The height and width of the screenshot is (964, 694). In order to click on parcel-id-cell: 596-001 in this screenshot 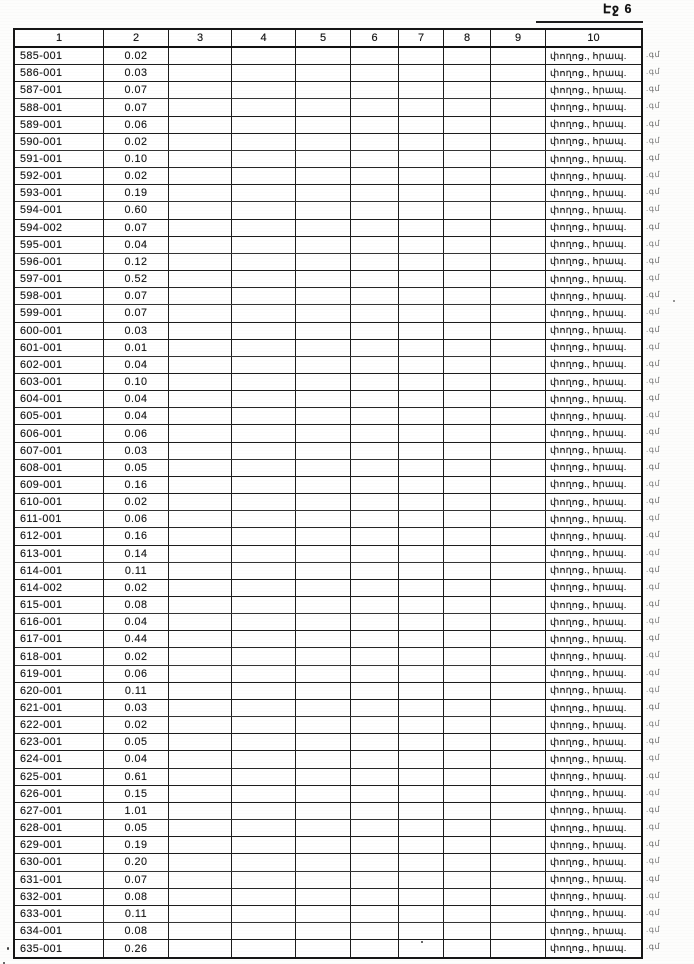, I will do `click(59, 262)`.